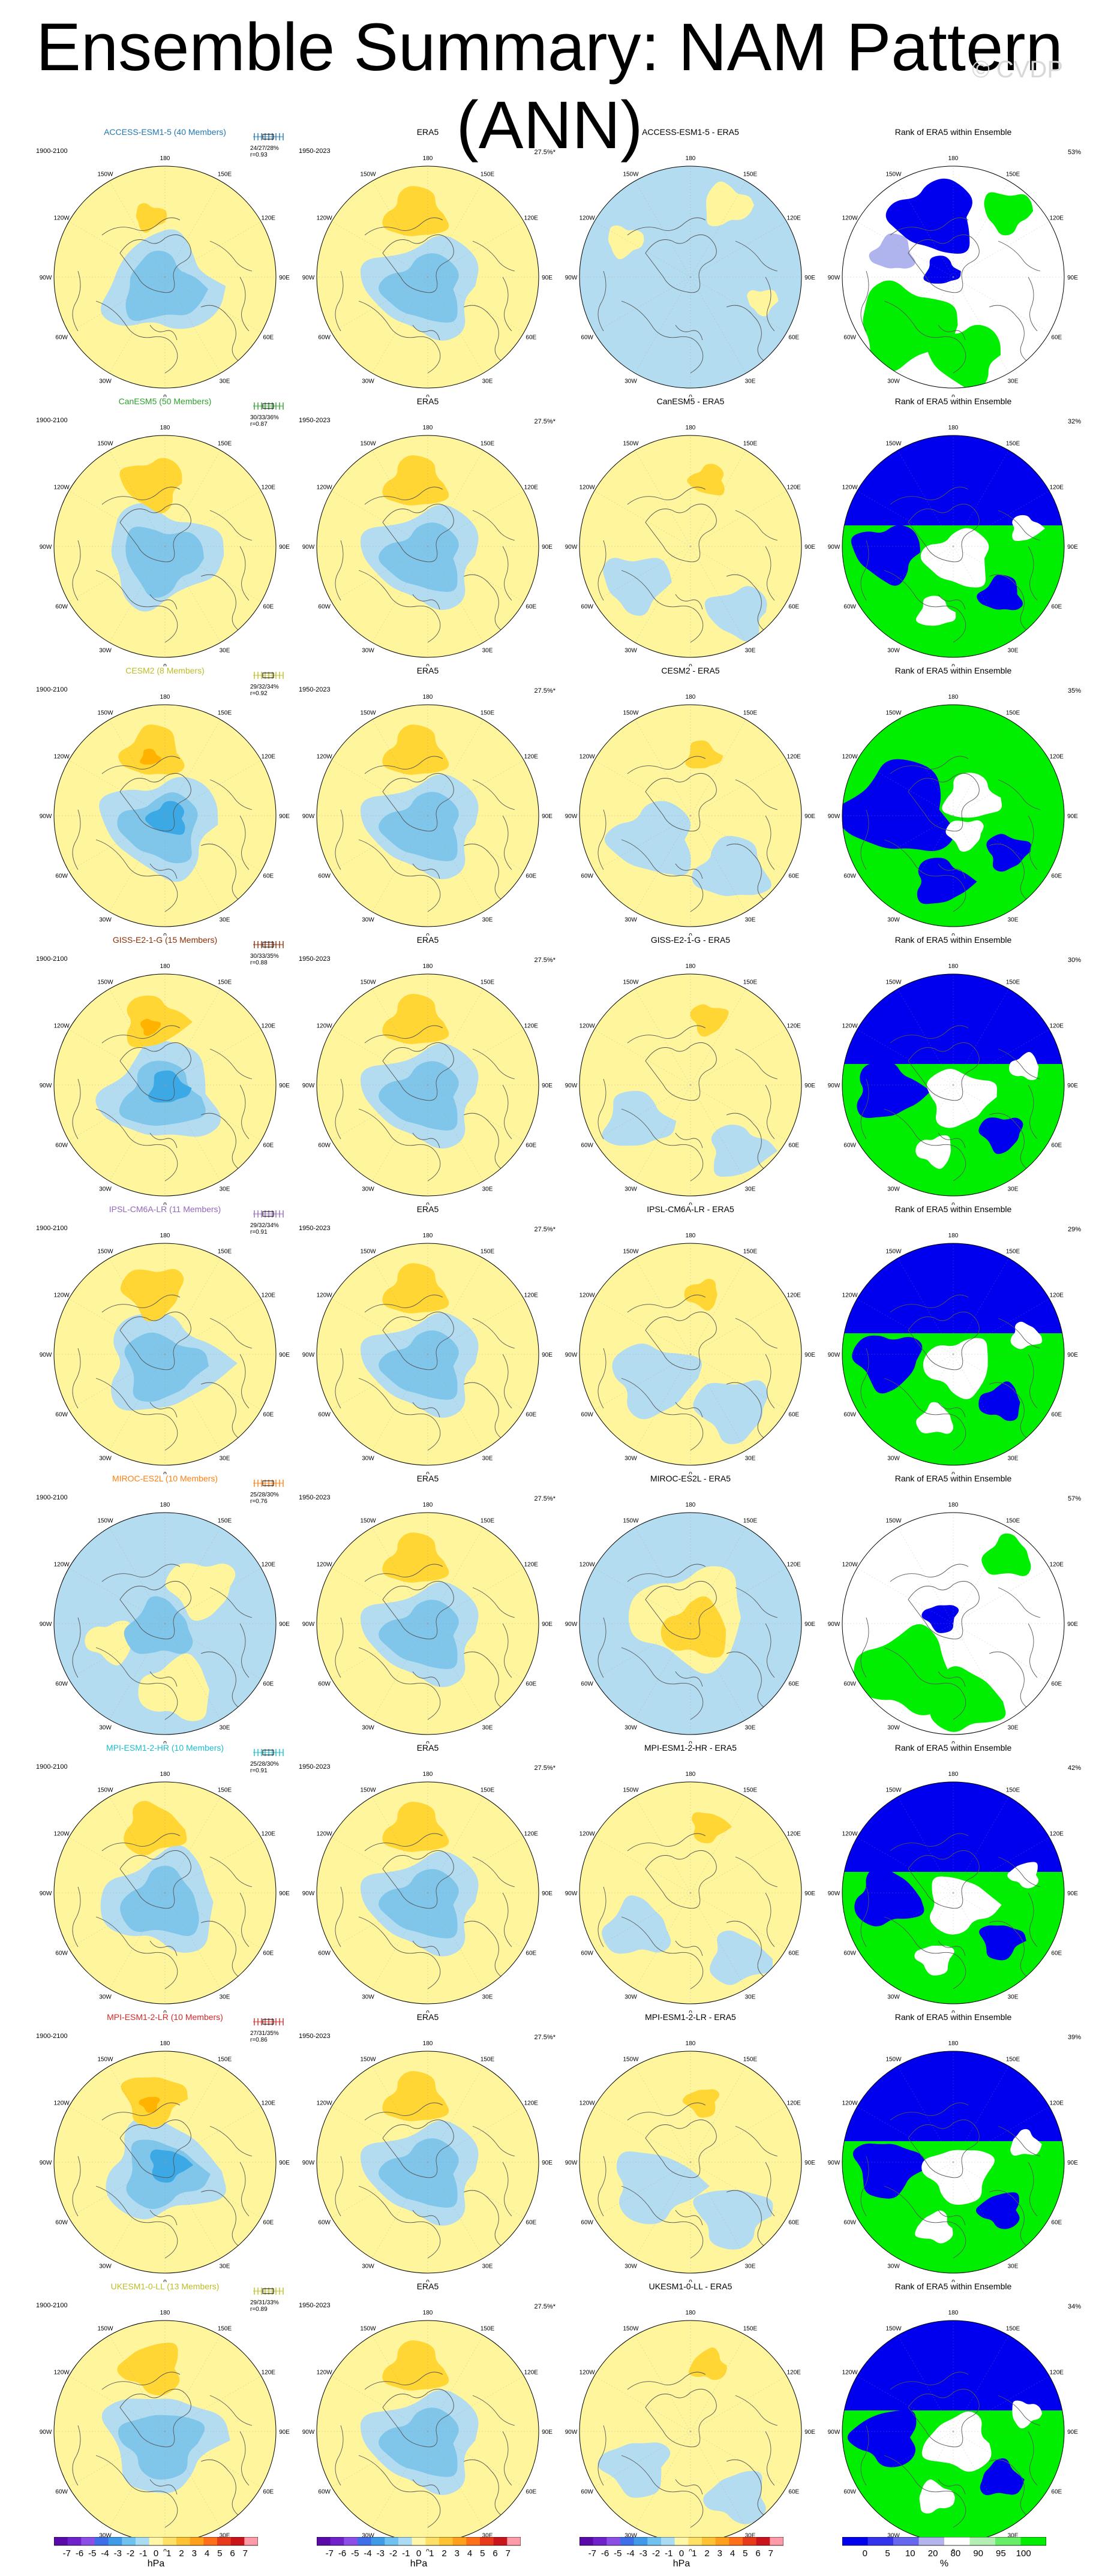 The height and width of the screenshot is (2576, 1099). I want to click on stats-line: r=0.91, so click(259, 1233).